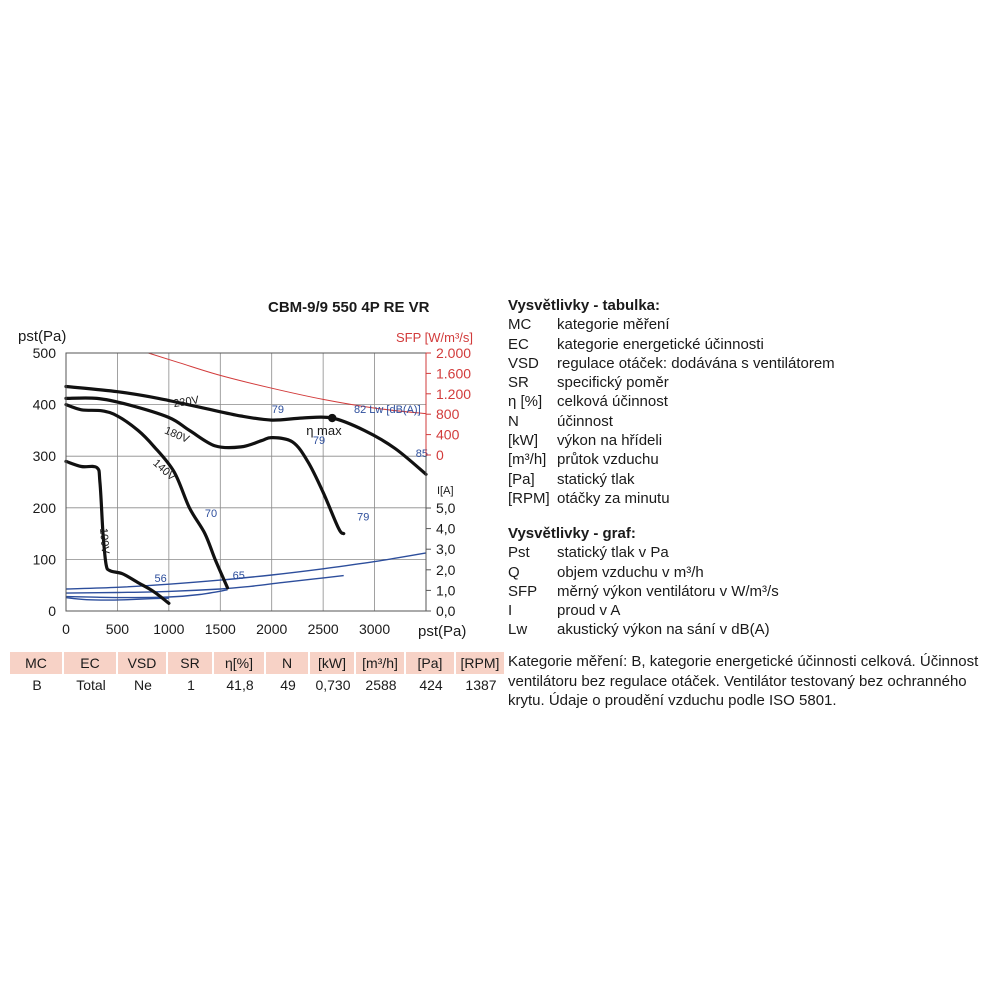 The image size is (1000, 1000). What do you see at coordinates (527, 460) in the screenshot?
I see `legend-key: [m³/h]` at bounding box center [527, 460].